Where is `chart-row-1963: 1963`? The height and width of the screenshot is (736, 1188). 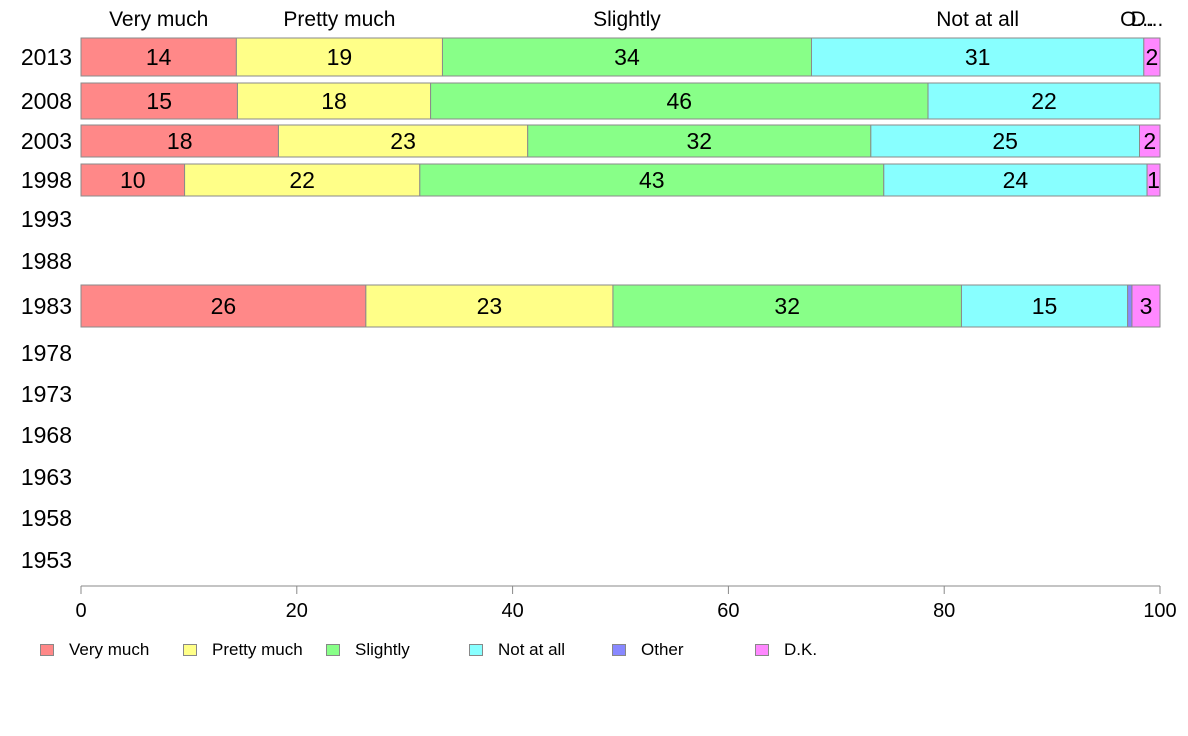 chart-row-1963: 1963 is located at coordinates (46, 477).